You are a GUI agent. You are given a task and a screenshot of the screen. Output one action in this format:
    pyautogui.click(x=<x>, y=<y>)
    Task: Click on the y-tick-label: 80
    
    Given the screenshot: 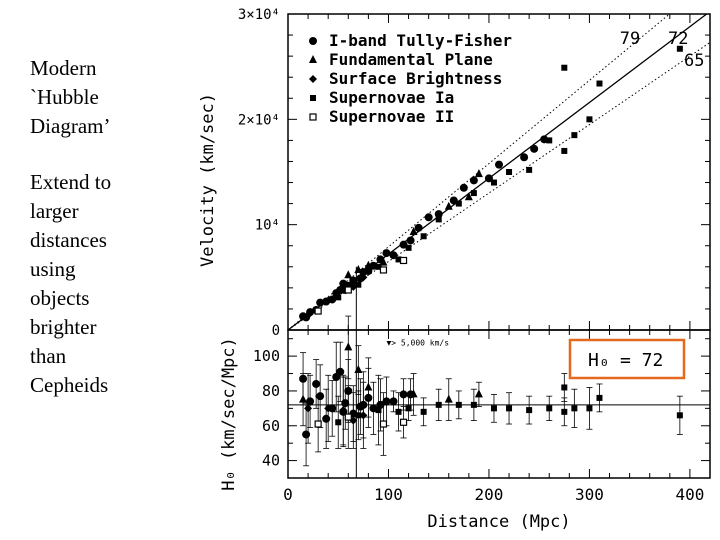 What is the action you would take?
    pyautogui.click(x=271, y=391)
    